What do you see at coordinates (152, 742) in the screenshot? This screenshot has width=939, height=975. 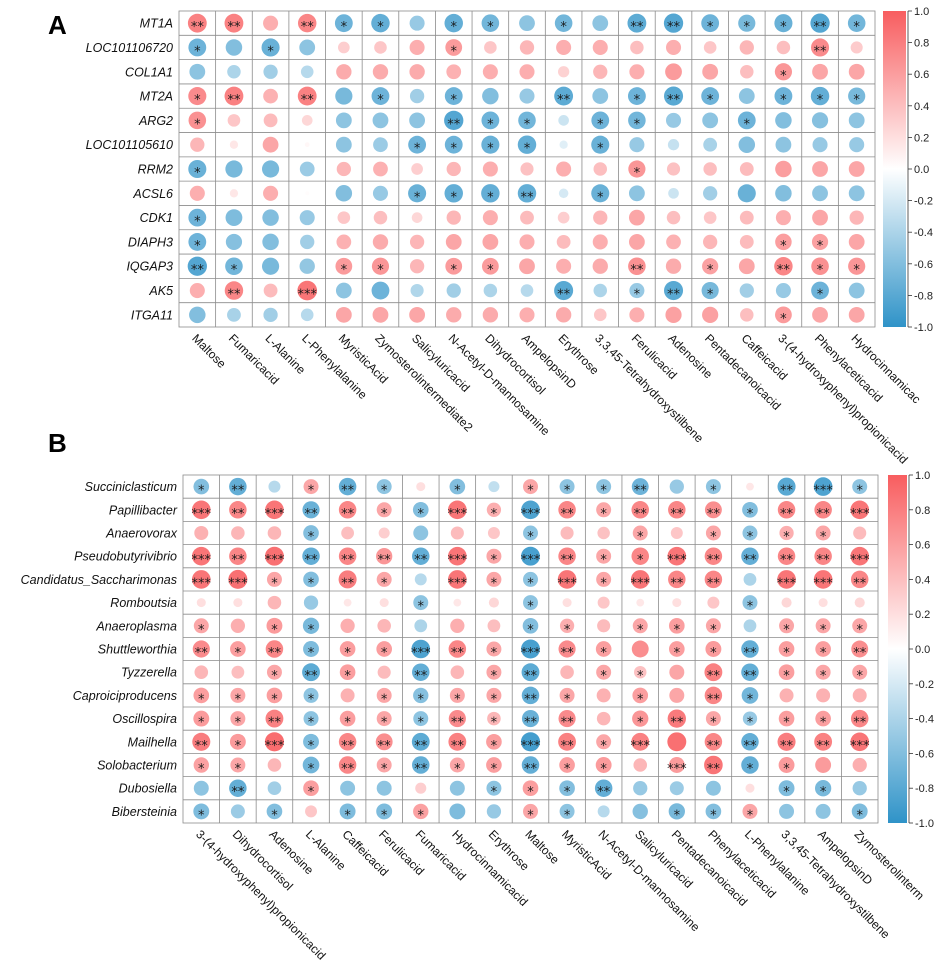 I see `row-label-mailhella: Mailhella` at bounding box center [152, 742].